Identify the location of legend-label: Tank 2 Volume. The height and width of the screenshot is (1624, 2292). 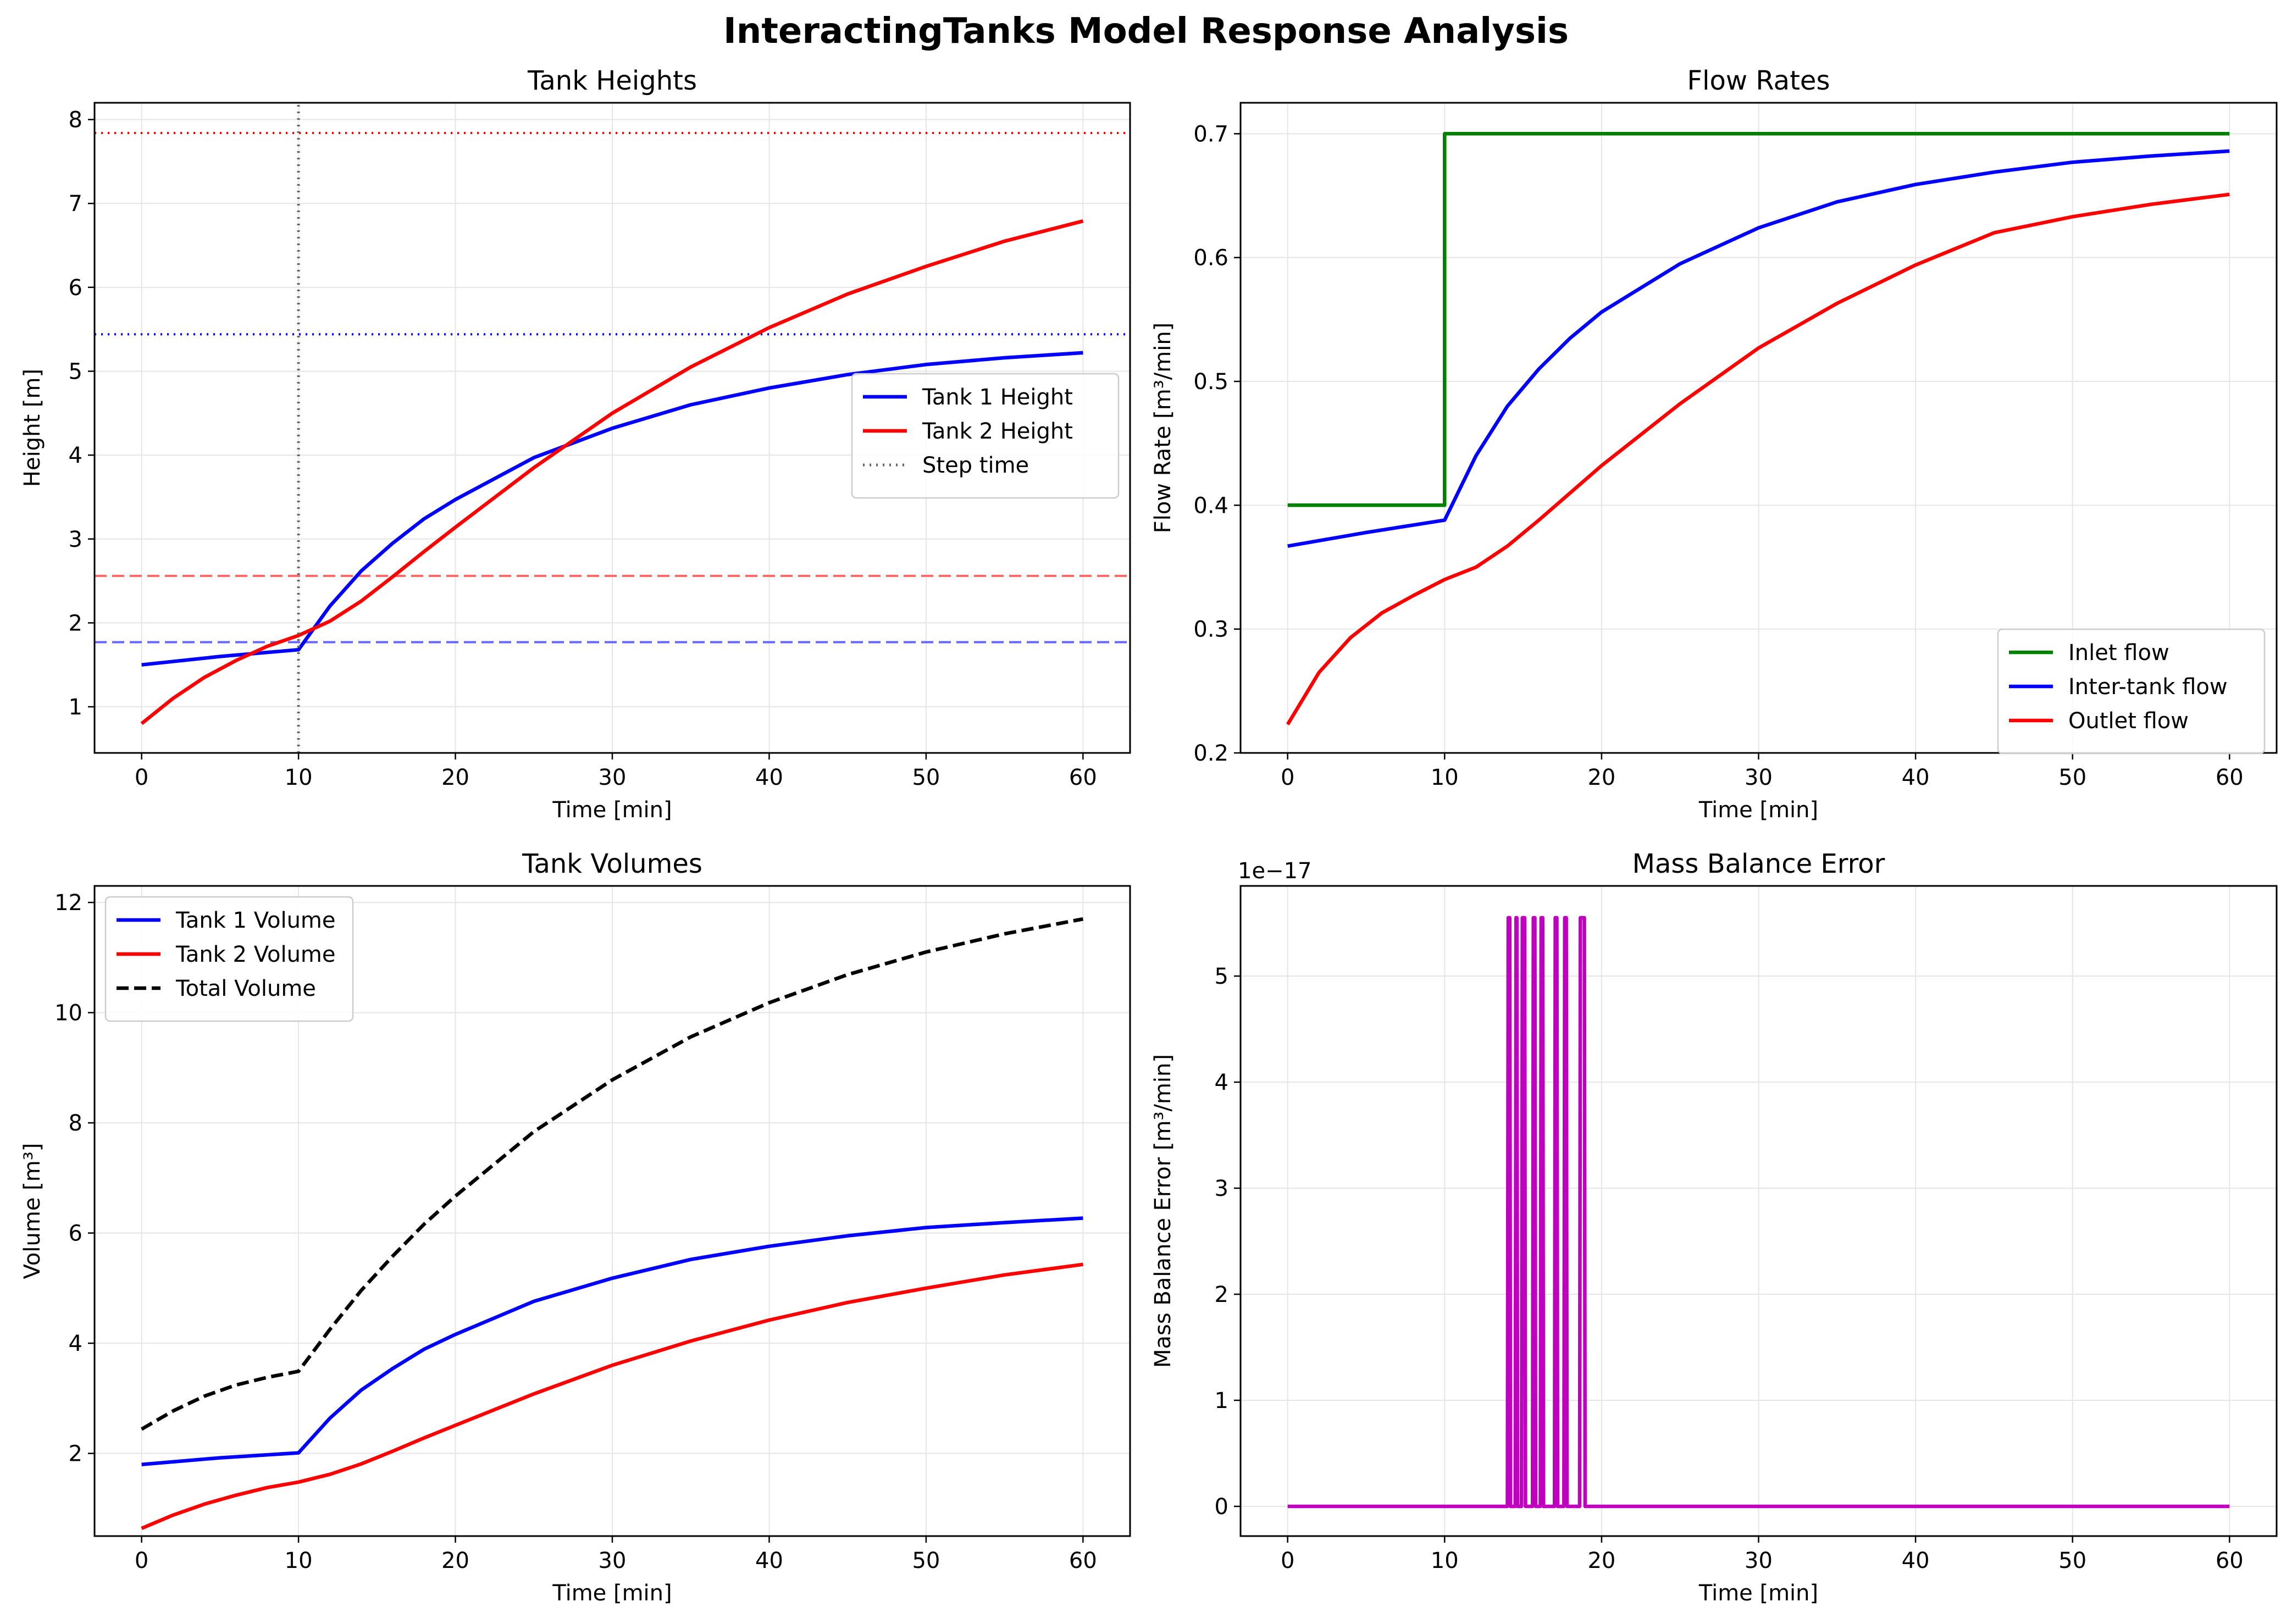
(255, 954).